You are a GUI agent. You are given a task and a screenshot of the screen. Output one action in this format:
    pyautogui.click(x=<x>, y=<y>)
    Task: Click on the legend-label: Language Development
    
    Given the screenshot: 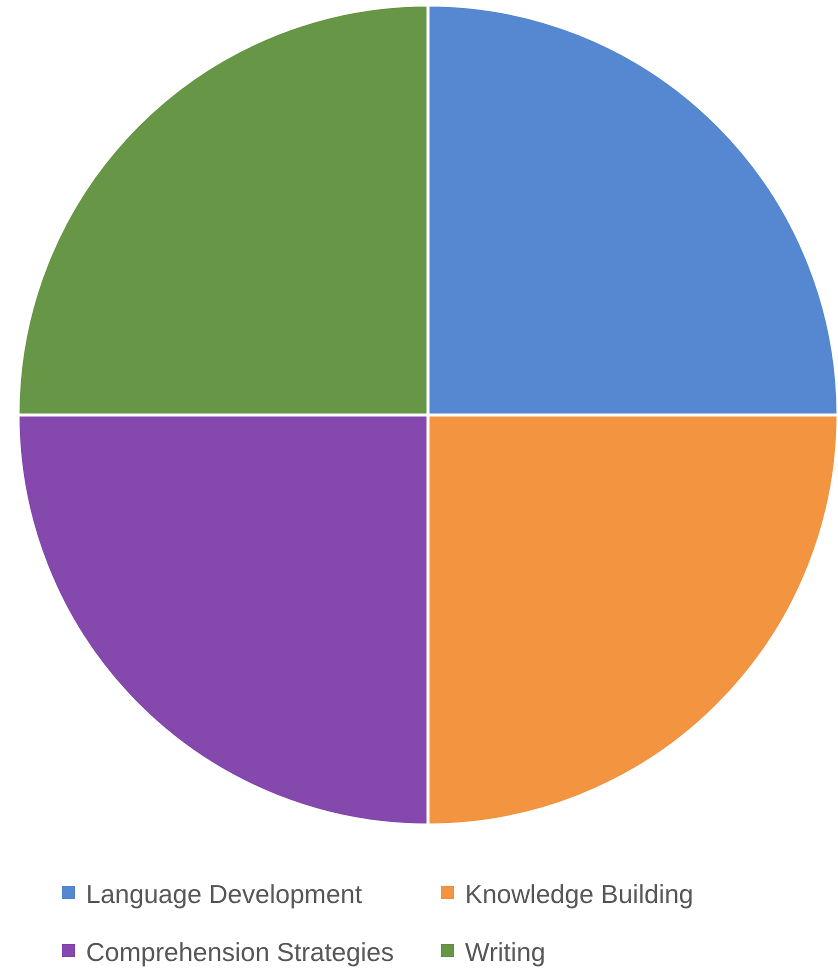 What is the action you would take?
    pyautogui.click(x=224, y=894)
    